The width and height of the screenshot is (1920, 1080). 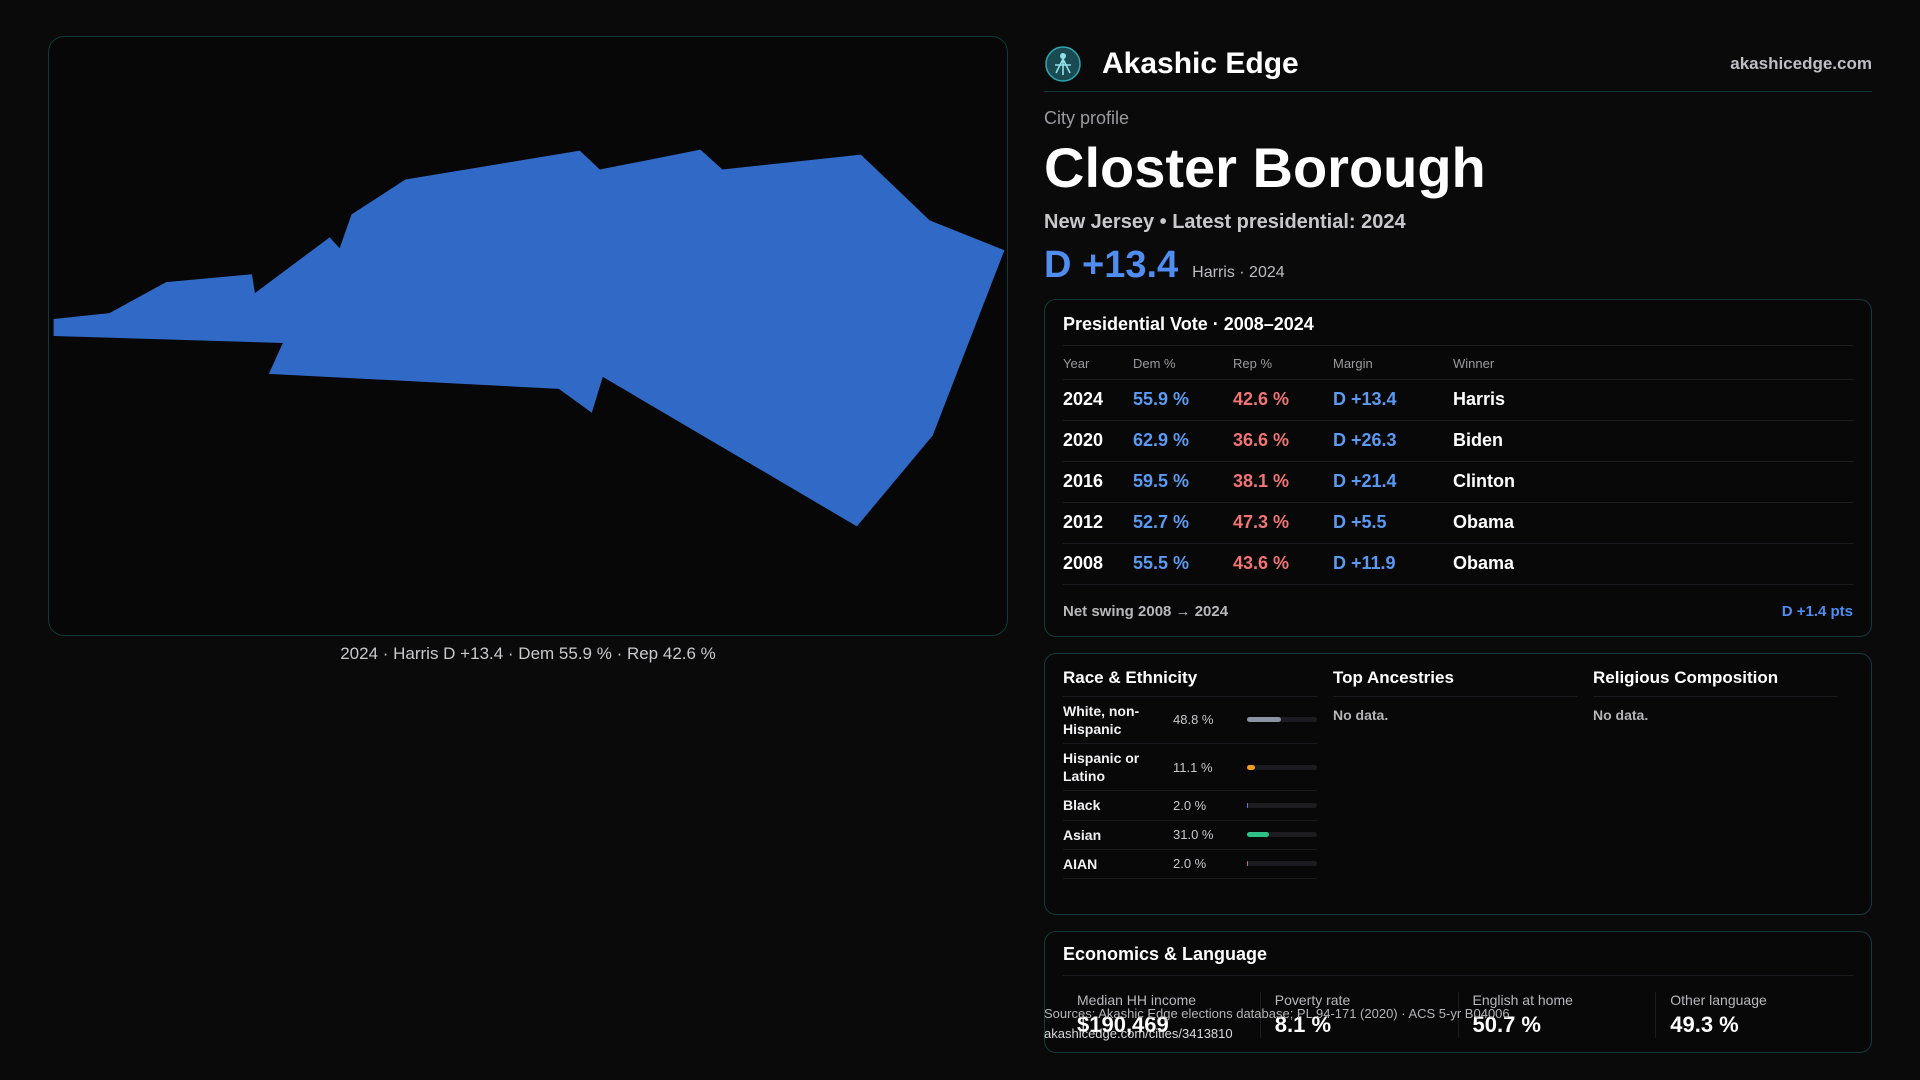 I want to click on econ-label: Other language, so click(x=1718, y=999).